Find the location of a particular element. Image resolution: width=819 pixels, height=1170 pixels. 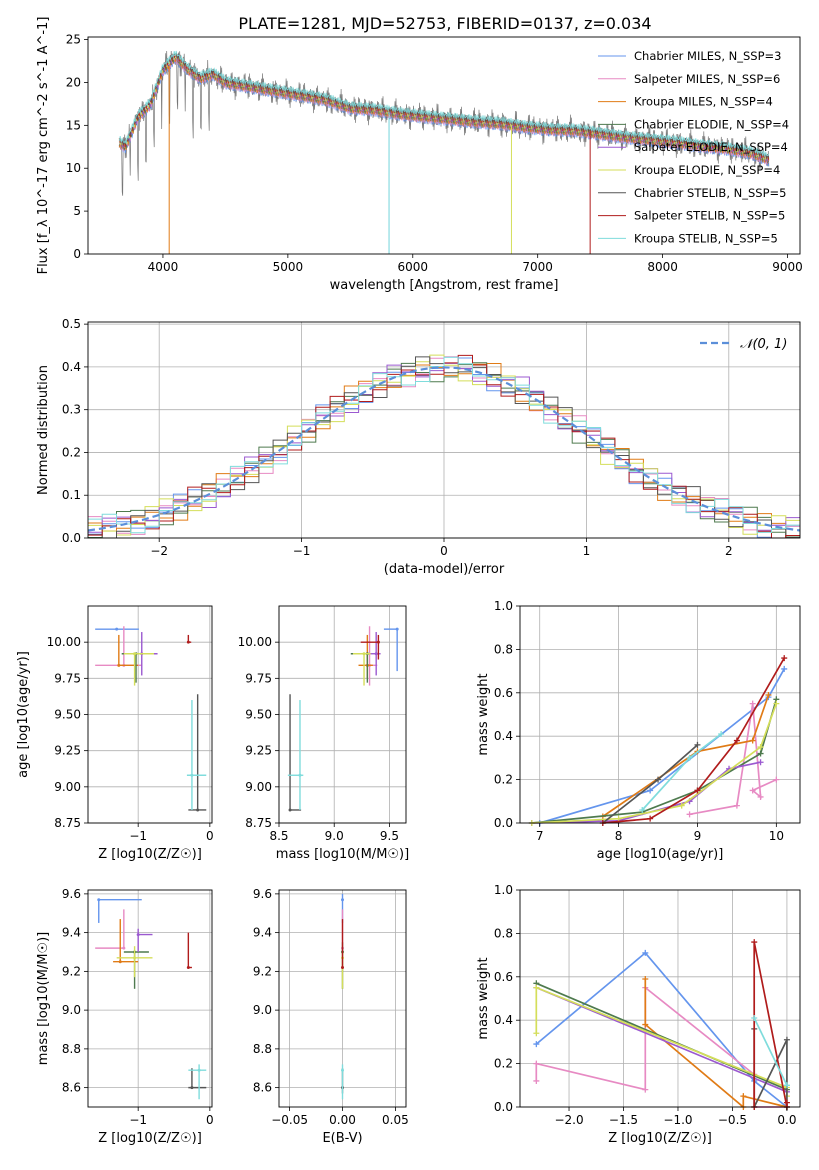

x-tick-label: 9.0 is located at coordinates (334, 836).